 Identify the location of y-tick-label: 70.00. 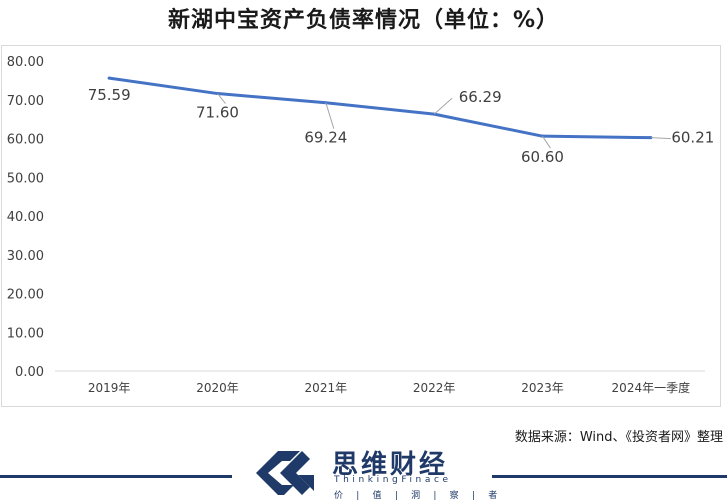
(25, 101).